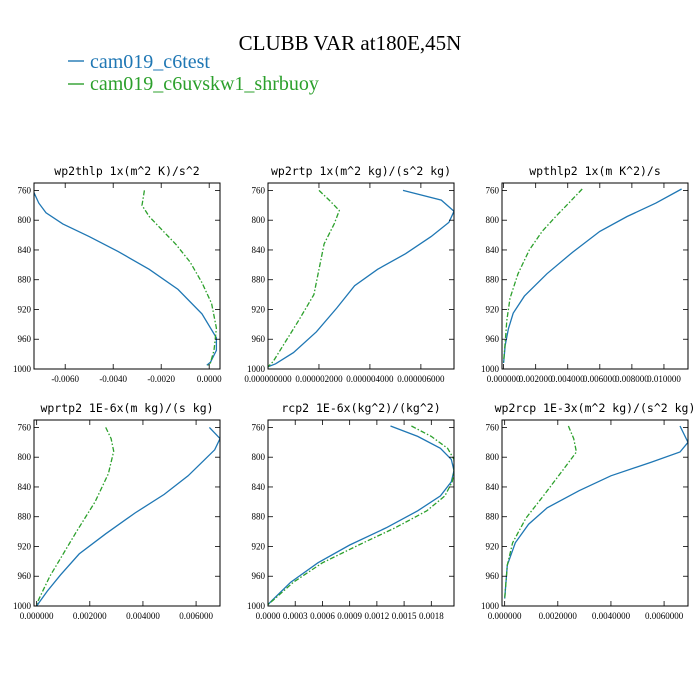 The image size is (700, 700). What do you see at coordinates (370, 379) in the screenshot?
I see `x-tick-label: 0.000004000` at bounding box center [370, 379].